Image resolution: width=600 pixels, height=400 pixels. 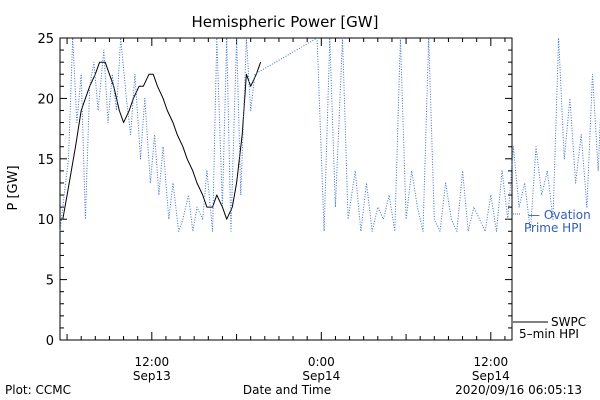 I want to click on y-tick-label: 0, so click(x=50, y=341).